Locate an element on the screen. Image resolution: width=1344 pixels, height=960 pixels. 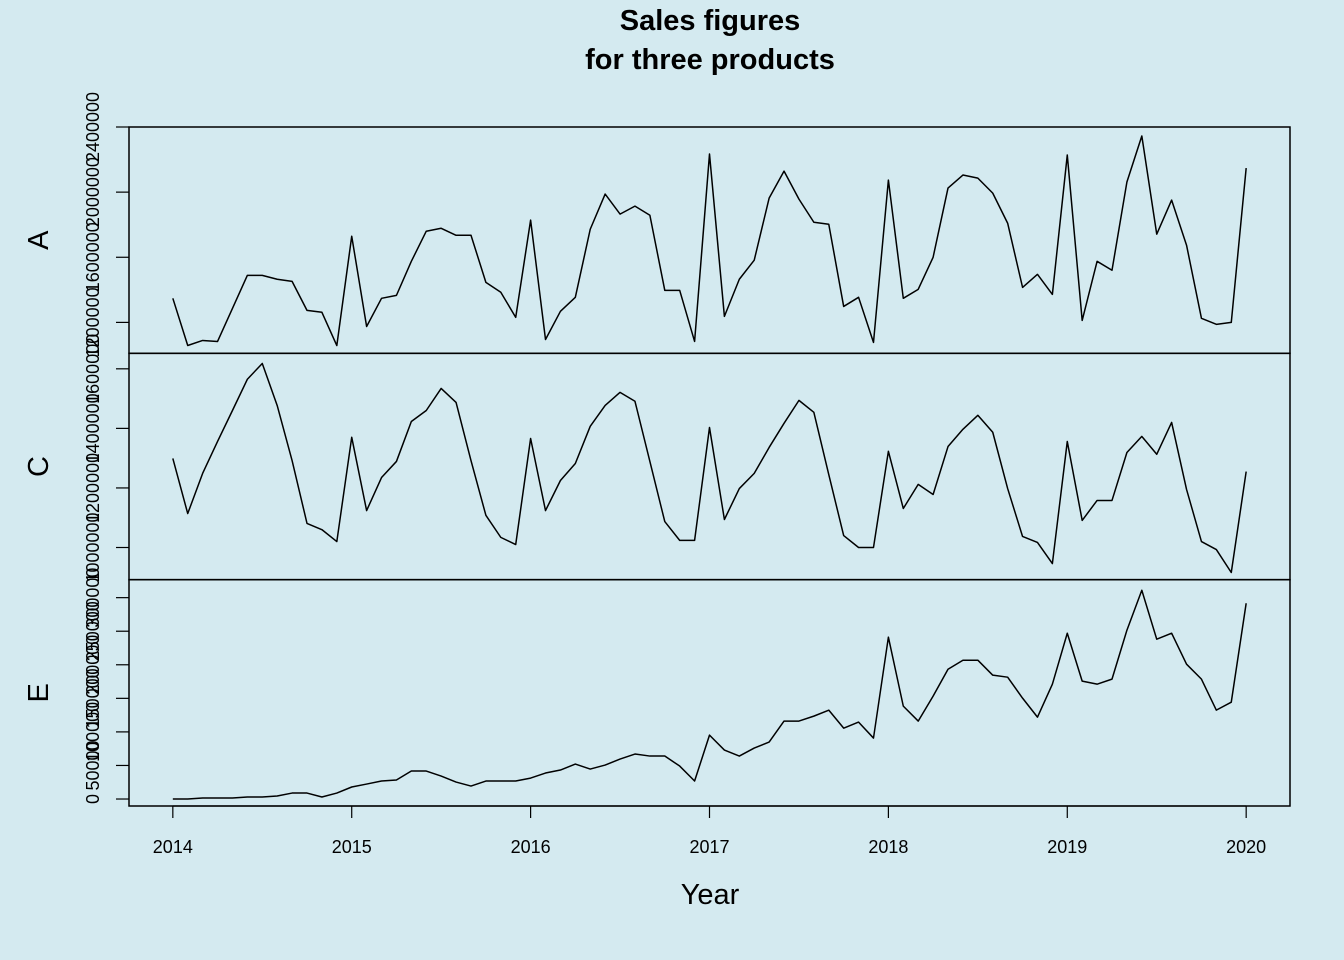
y-tick-label: 1000000 is located at coordinates (93, 547).